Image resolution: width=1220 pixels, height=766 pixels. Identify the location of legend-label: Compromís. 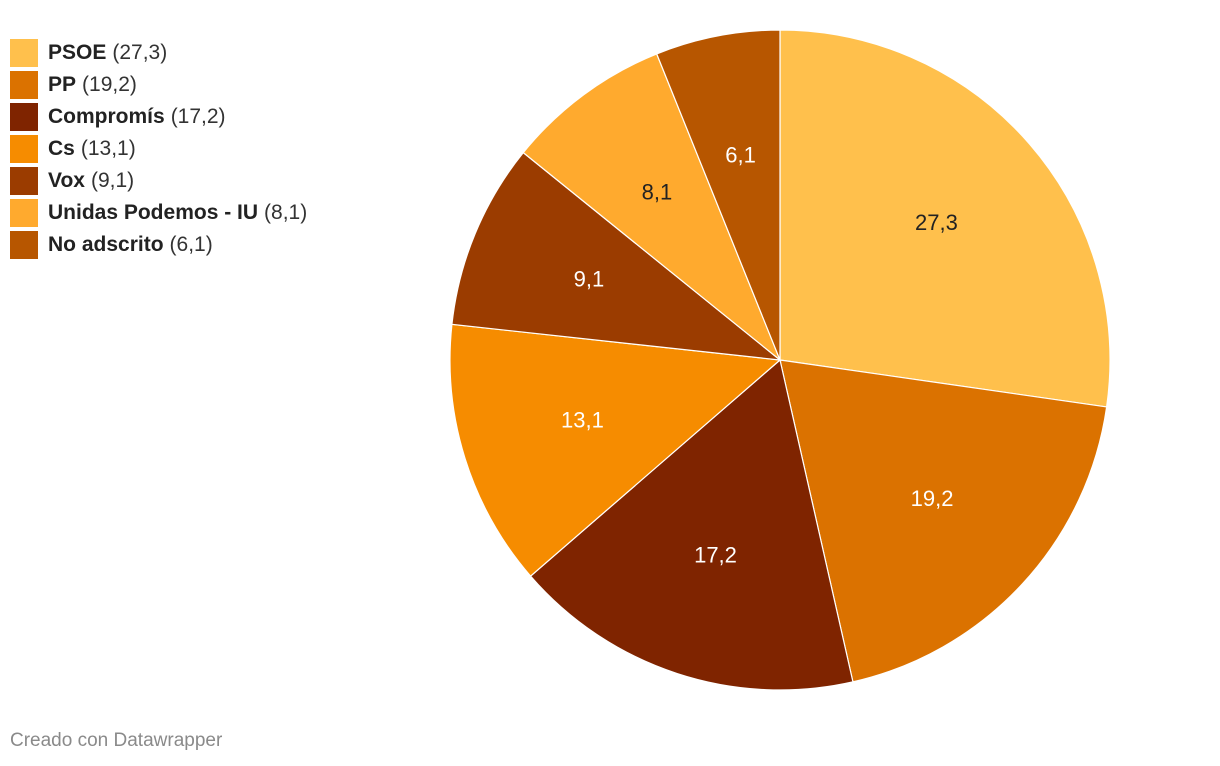
(106, 116).